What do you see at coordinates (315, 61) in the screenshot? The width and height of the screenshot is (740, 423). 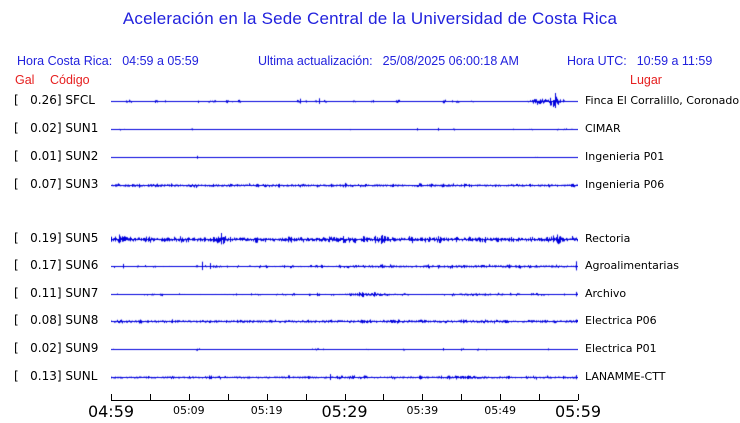 I see `last-update-label: Ultima actualización:` at bounding box center [315, 61].